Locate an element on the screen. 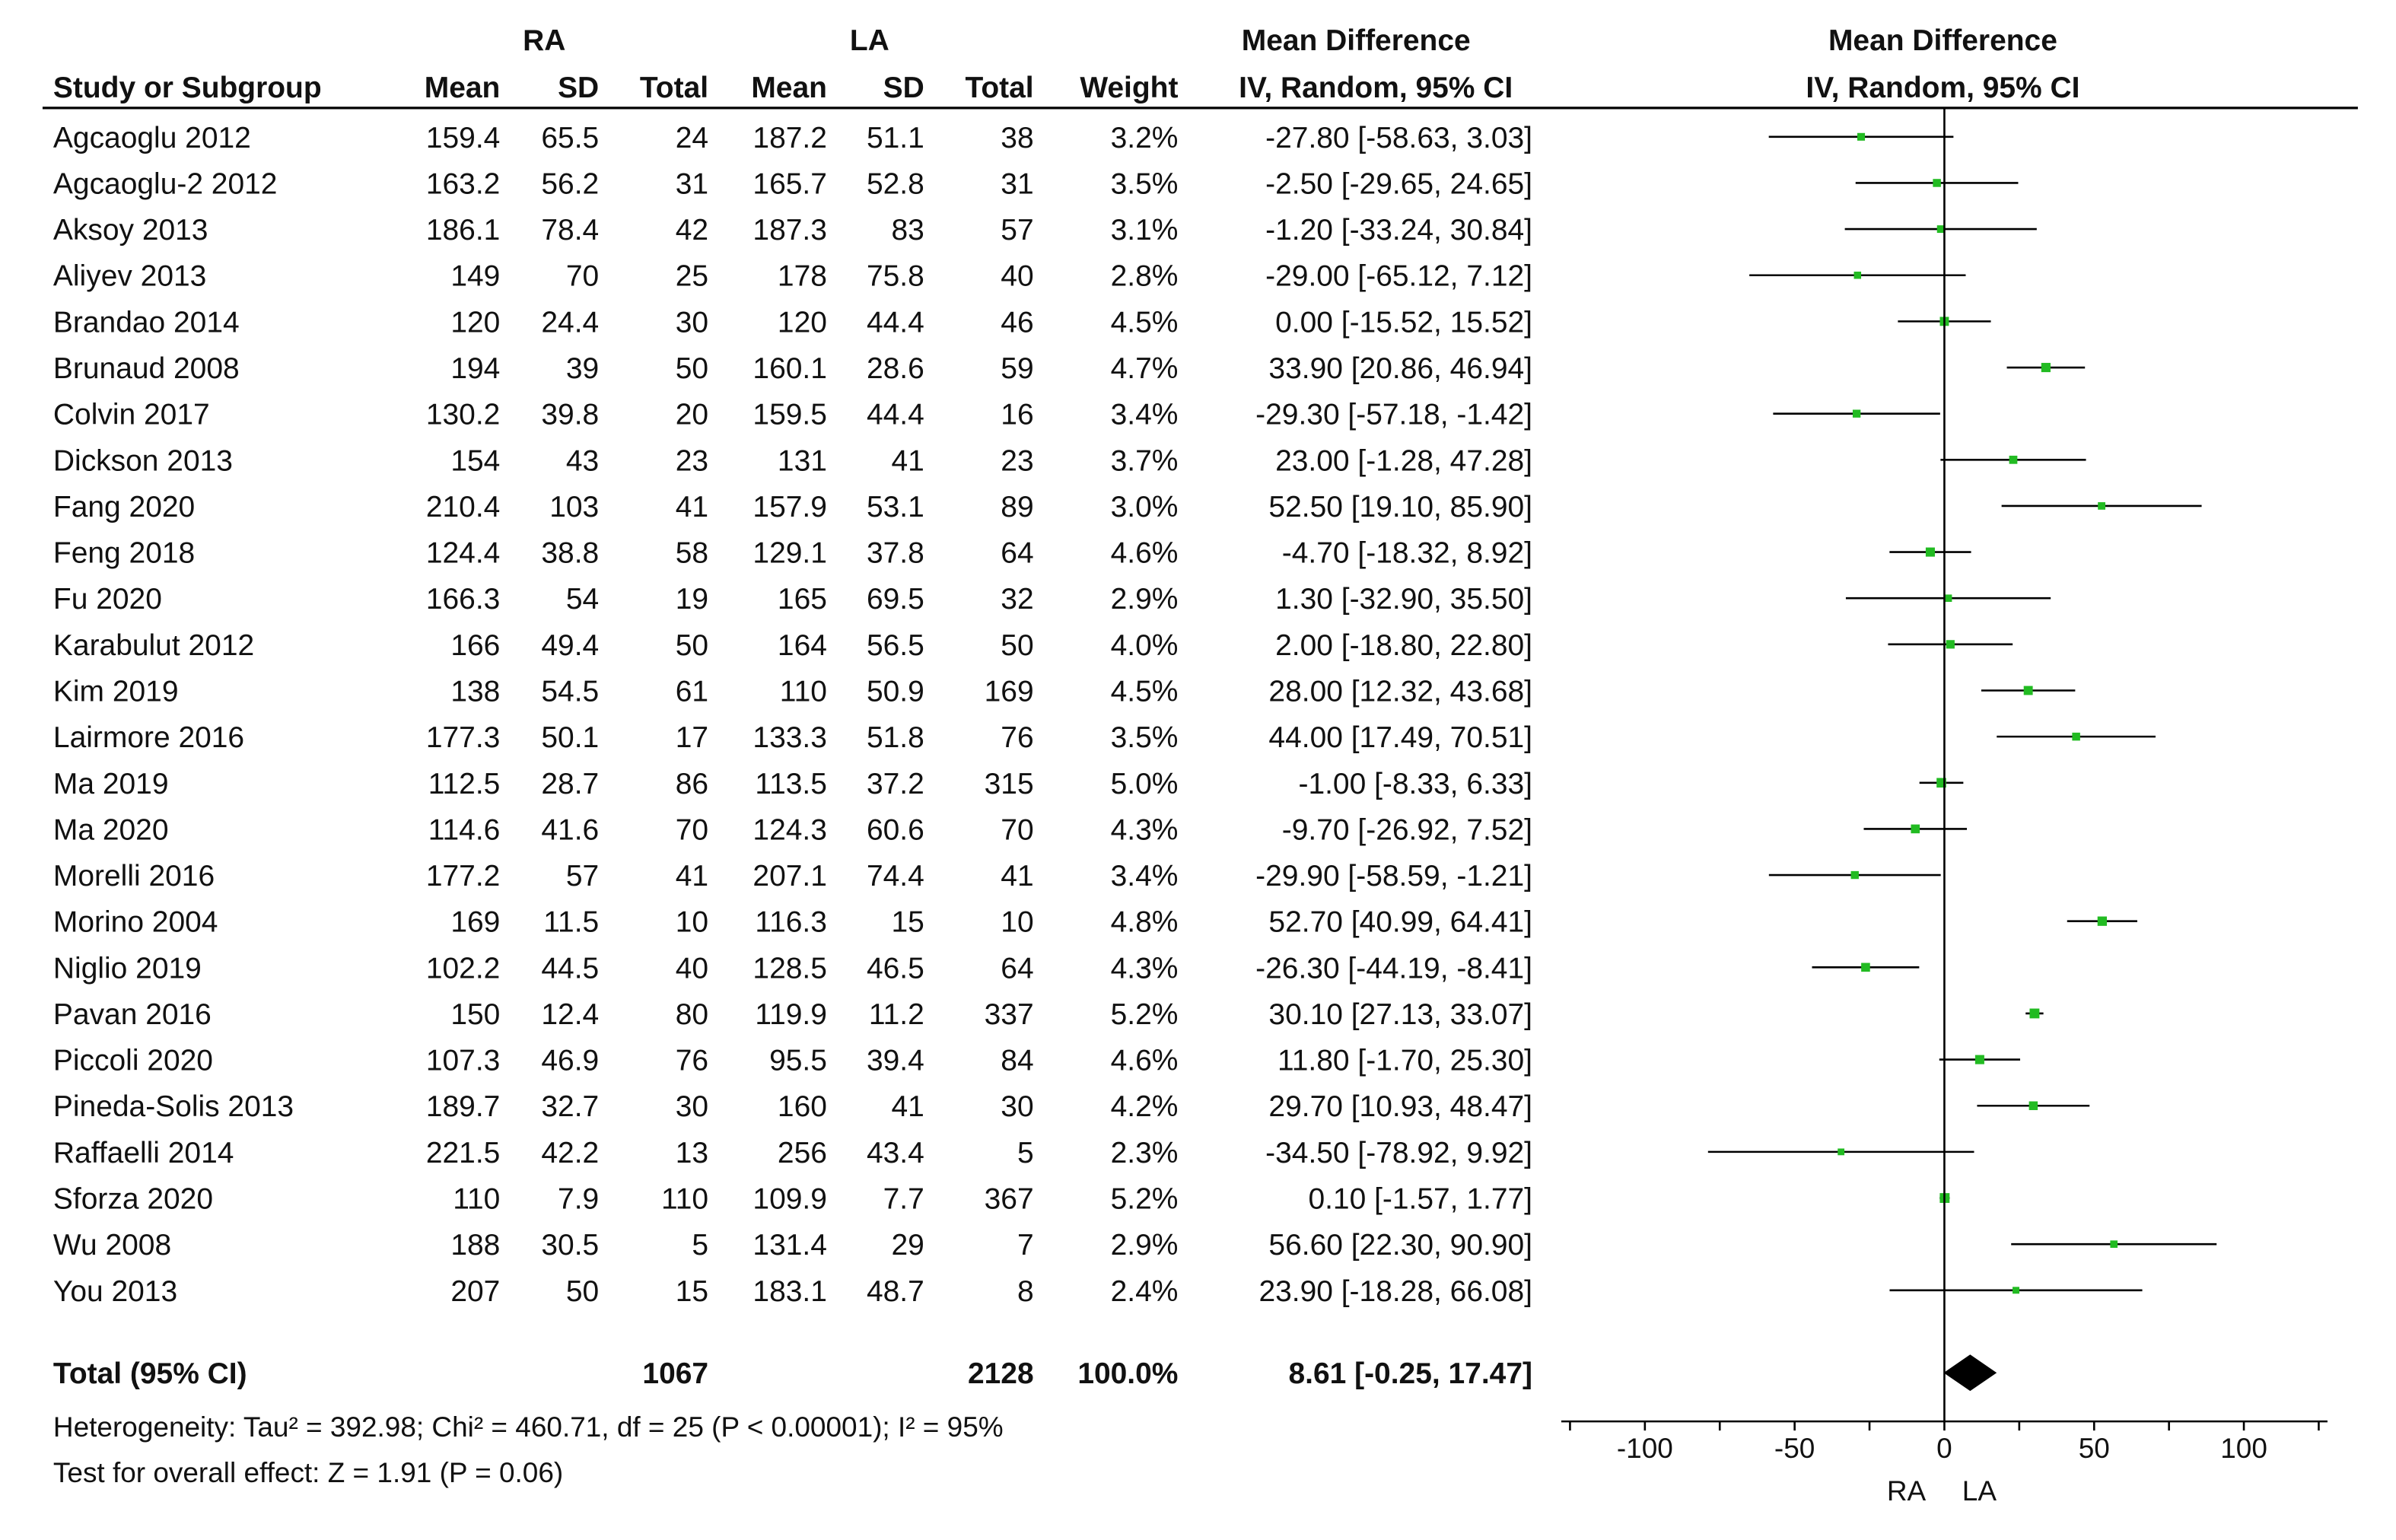  ra-mean: 154 is located at coordinates (475, 460).